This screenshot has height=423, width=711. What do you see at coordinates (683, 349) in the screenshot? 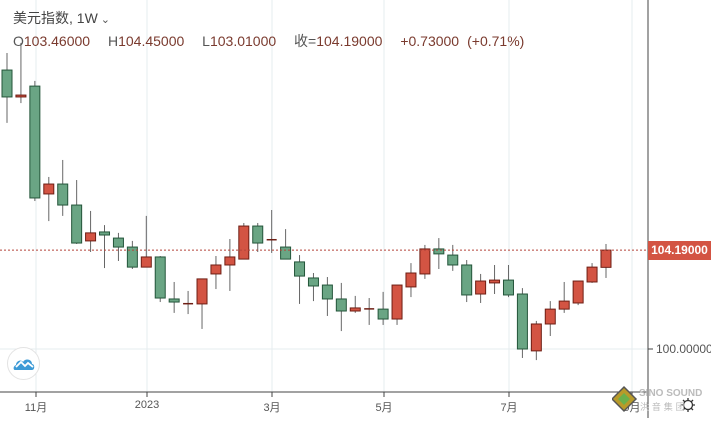
I see `y-tick-label: 100.00000` at bounding box center [683, 349].